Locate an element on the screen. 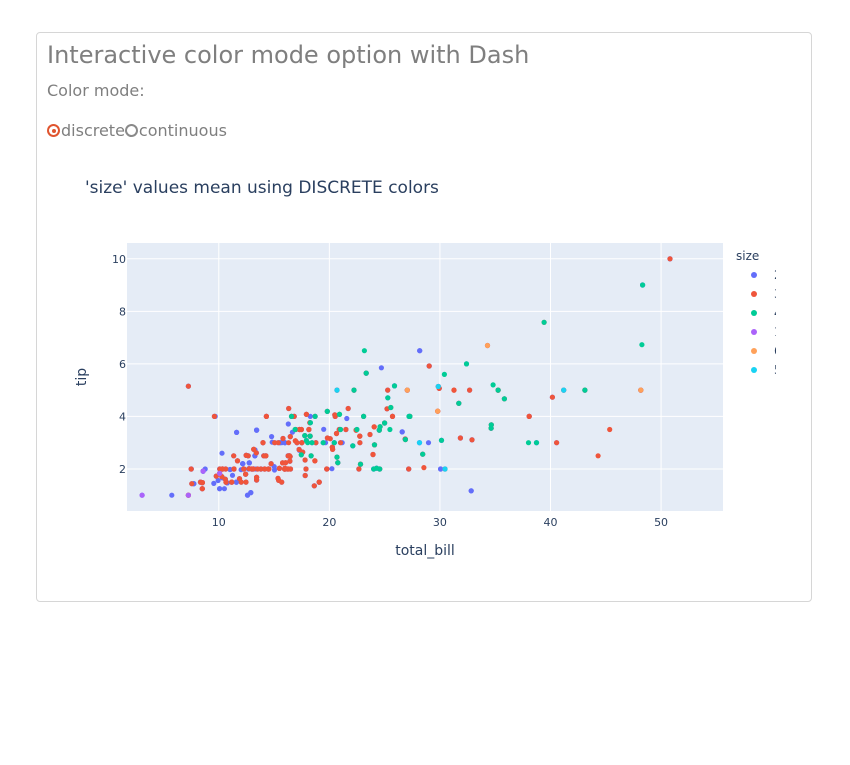 This screenshot has width=850, height=765. radio-unchecked-icon is located at coordinates (131, 130).